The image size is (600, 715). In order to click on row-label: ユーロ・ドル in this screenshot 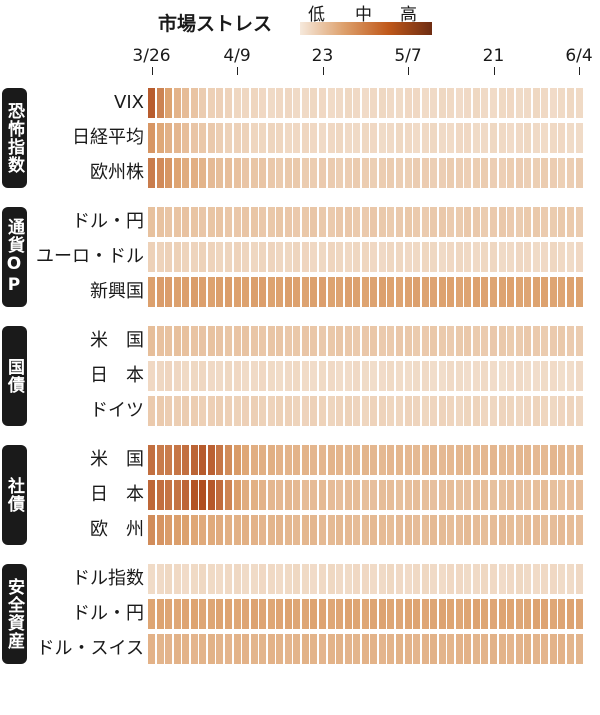, I will do `click(90, 256)`.